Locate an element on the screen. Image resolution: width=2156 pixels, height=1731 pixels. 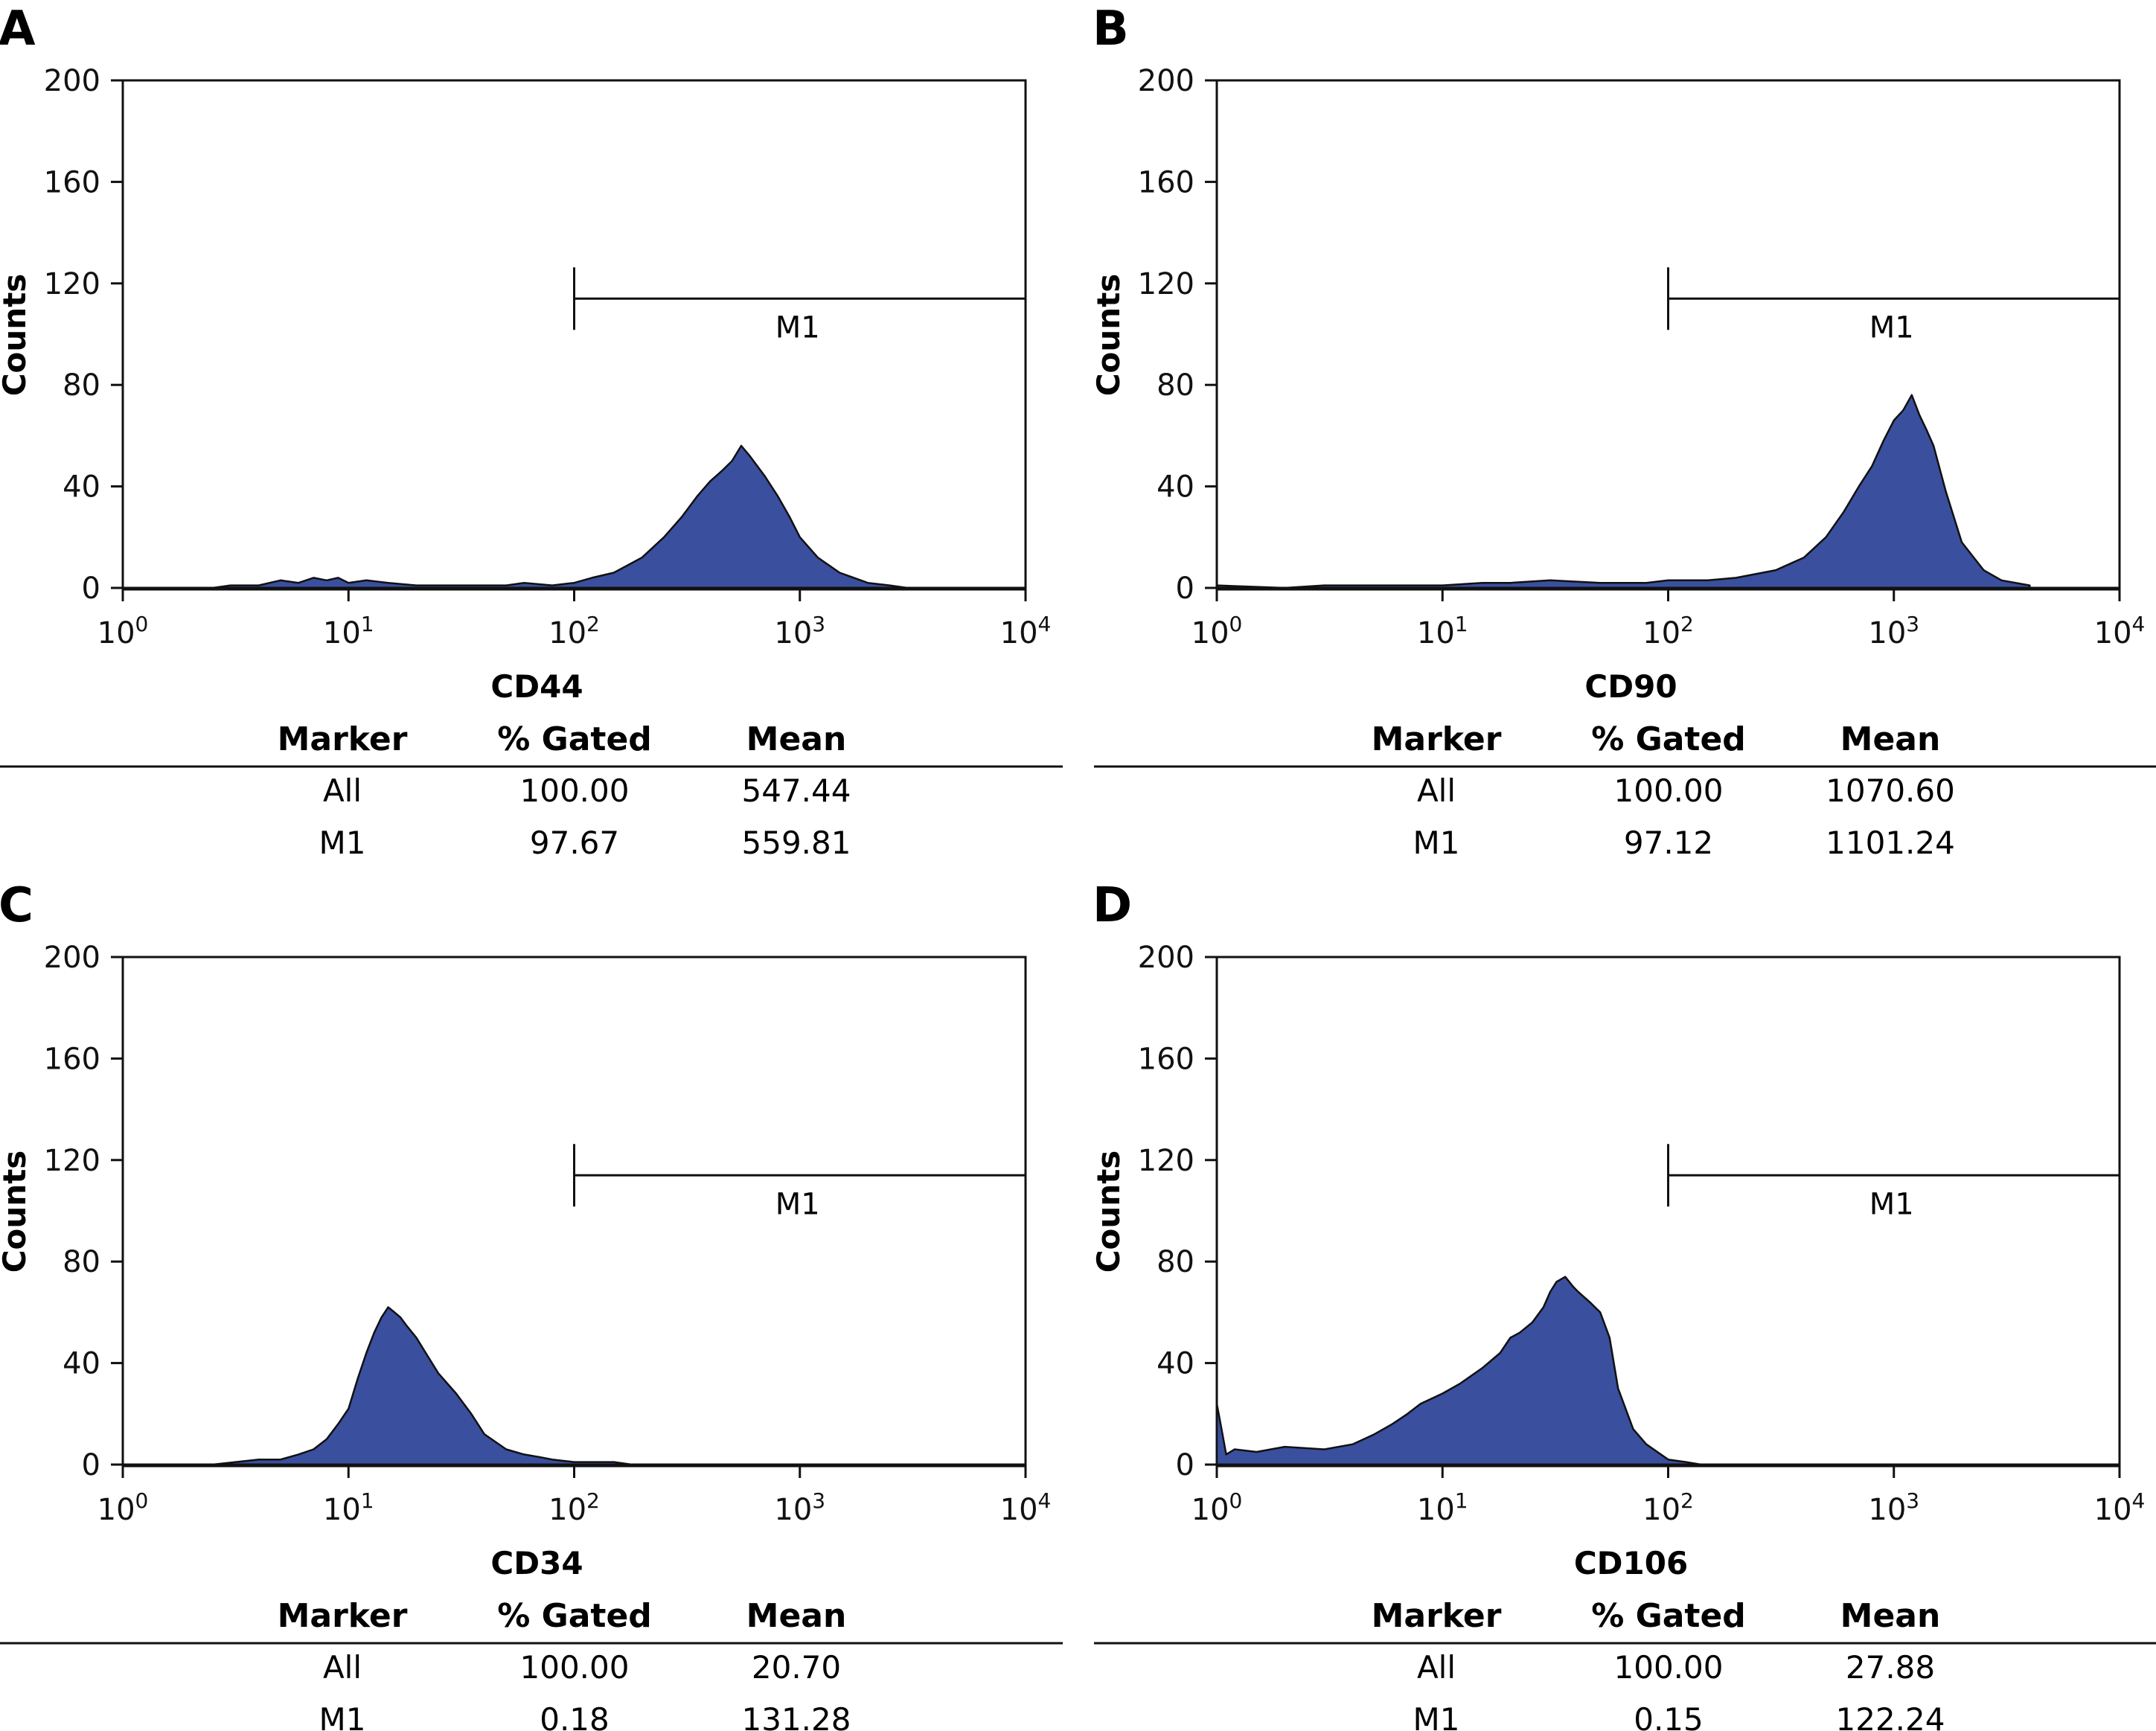
table-cell: 20.70 is located at coordinates (796, 1668).